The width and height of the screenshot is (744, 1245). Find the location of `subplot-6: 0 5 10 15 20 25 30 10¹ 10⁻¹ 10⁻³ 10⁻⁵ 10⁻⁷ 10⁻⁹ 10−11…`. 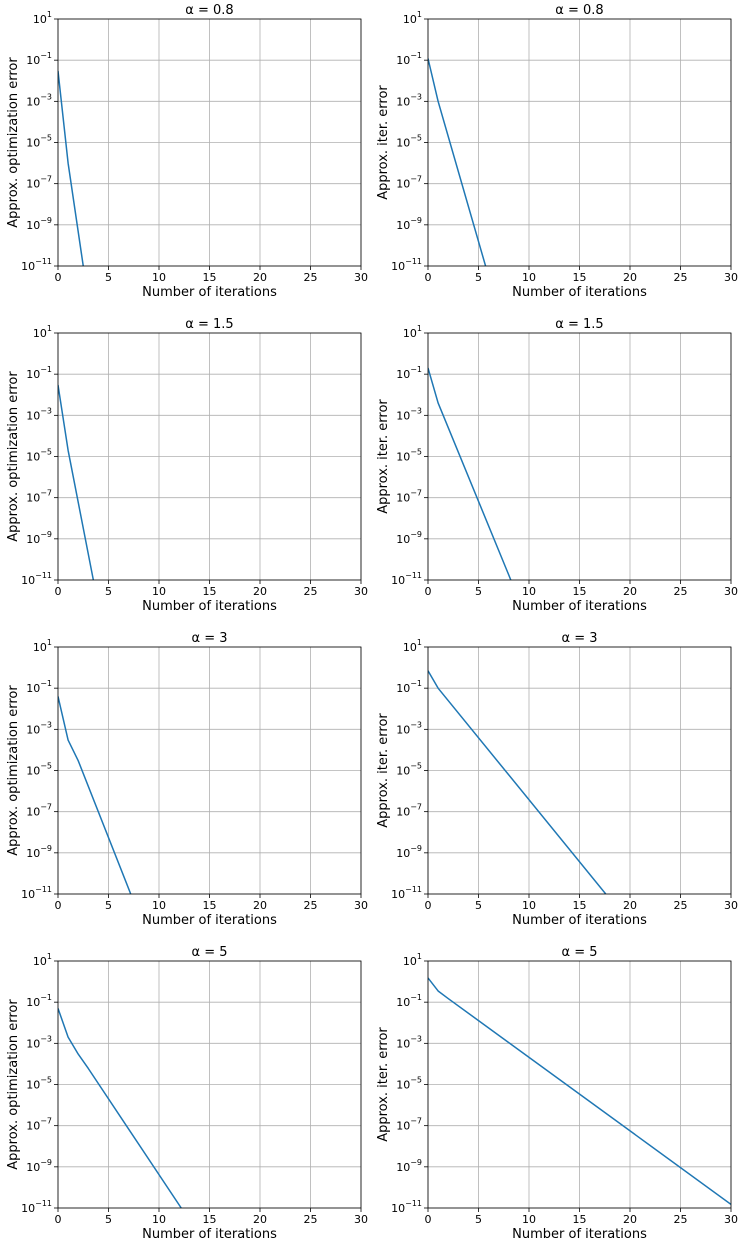

subplot-6: 0 5 10 15 20 25 30 10¹ 10⁻¹ 10⁻³ 10⁻⁵ 10⁻⁷ 10⁻⁹ 10−11… is located at coordinates (557, 779).